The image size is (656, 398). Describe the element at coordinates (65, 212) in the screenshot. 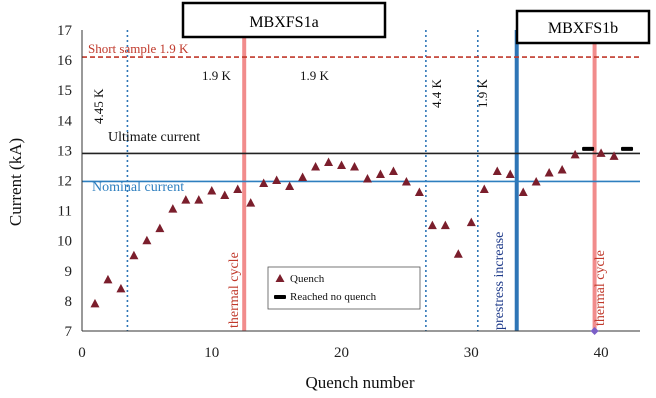

I see `y-tick-label: 11` at that location.